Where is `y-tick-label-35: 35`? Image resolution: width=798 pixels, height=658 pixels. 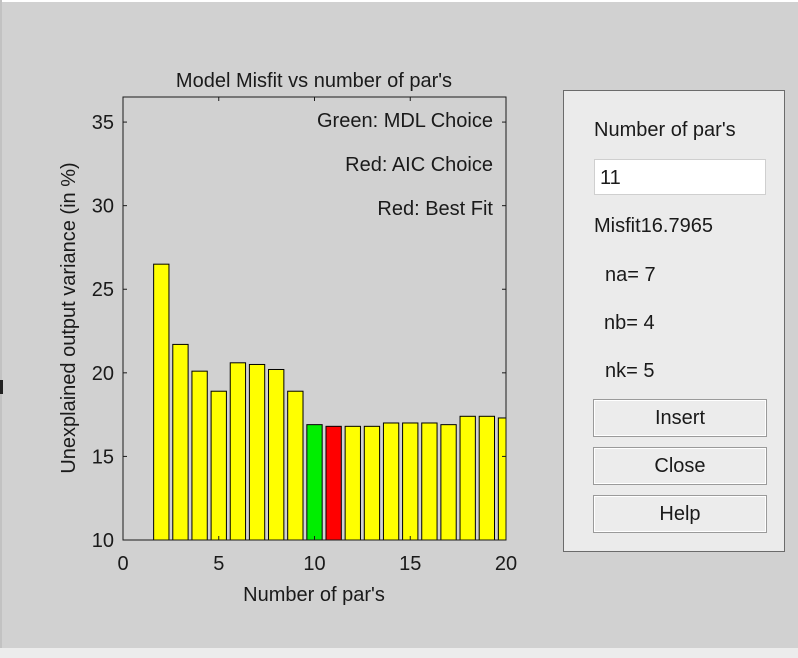 y-tick-label-35: 35 is located at coordinates (103, 123).